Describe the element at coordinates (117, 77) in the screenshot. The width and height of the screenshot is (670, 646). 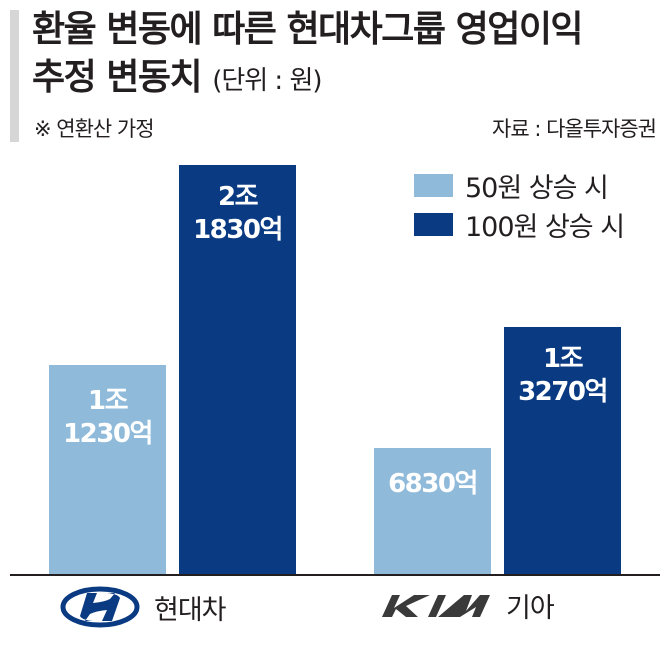
I see `chart-title-continued: 추정 변동치` at that location.